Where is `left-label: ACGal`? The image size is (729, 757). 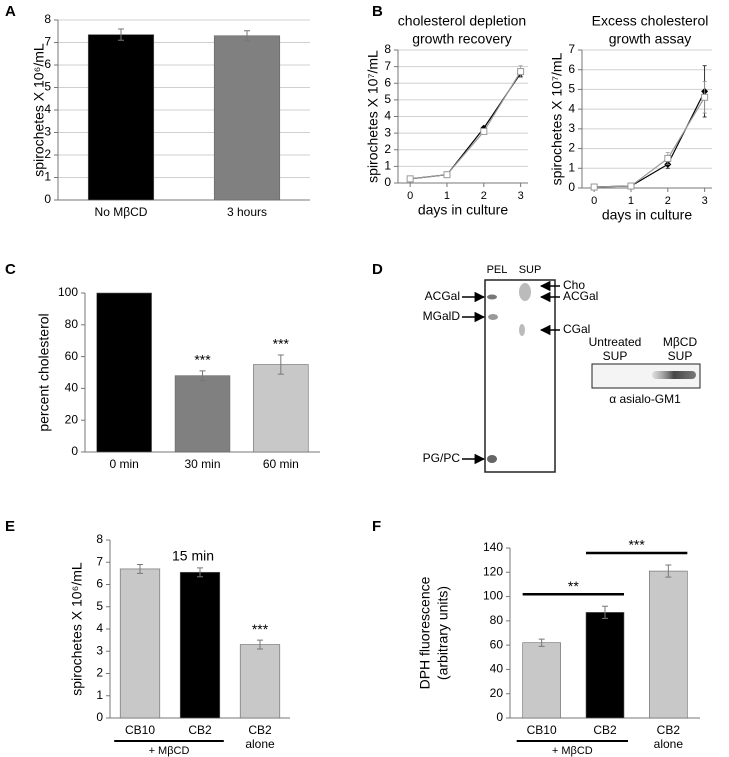 left-label: ACGal is located at coordinates (442, 296).